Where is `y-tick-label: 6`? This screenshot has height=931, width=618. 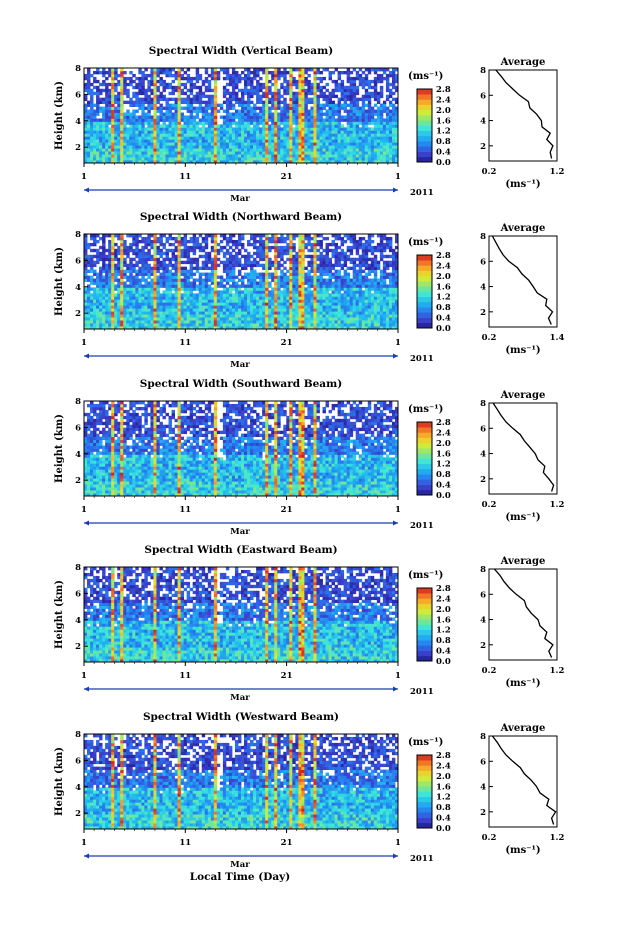
y-tick-label: 6 is located at coordinates (78, 761).